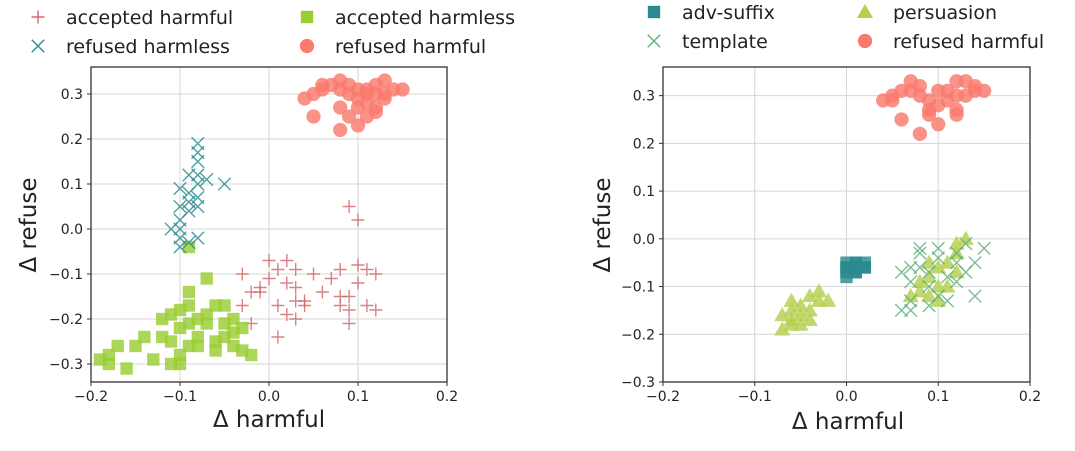  What do you see at coordinates (269, 397) in the screenshot?
I see `x-tick-label: 0.0` at bounding box center [269, 397].